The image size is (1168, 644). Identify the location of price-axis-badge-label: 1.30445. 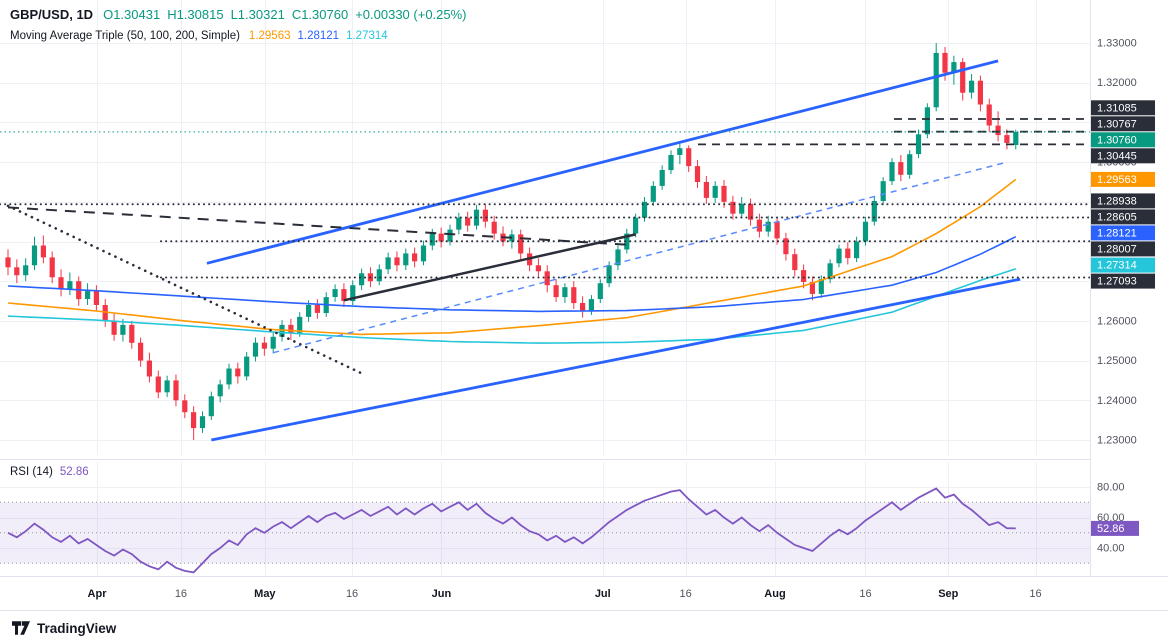
(1117, 156).